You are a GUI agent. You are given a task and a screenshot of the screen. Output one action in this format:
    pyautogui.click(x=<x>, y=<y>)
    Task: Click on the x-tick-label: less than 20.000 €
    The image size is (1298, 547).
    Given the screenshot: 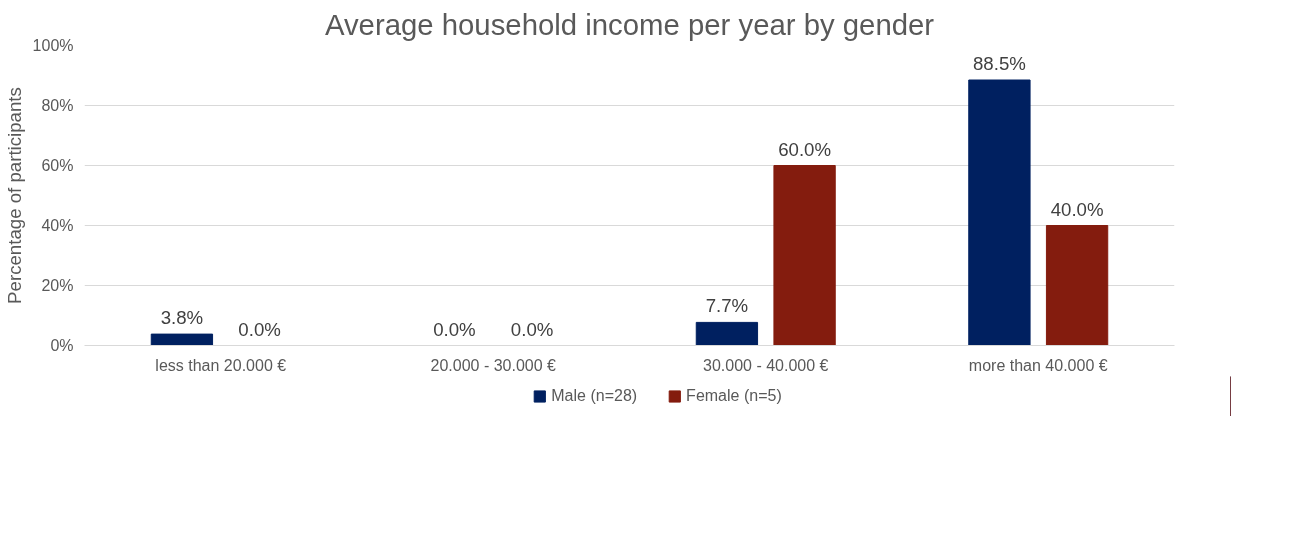 What is the action you would take?
    pyautogui.click(x=221, y=365)
    